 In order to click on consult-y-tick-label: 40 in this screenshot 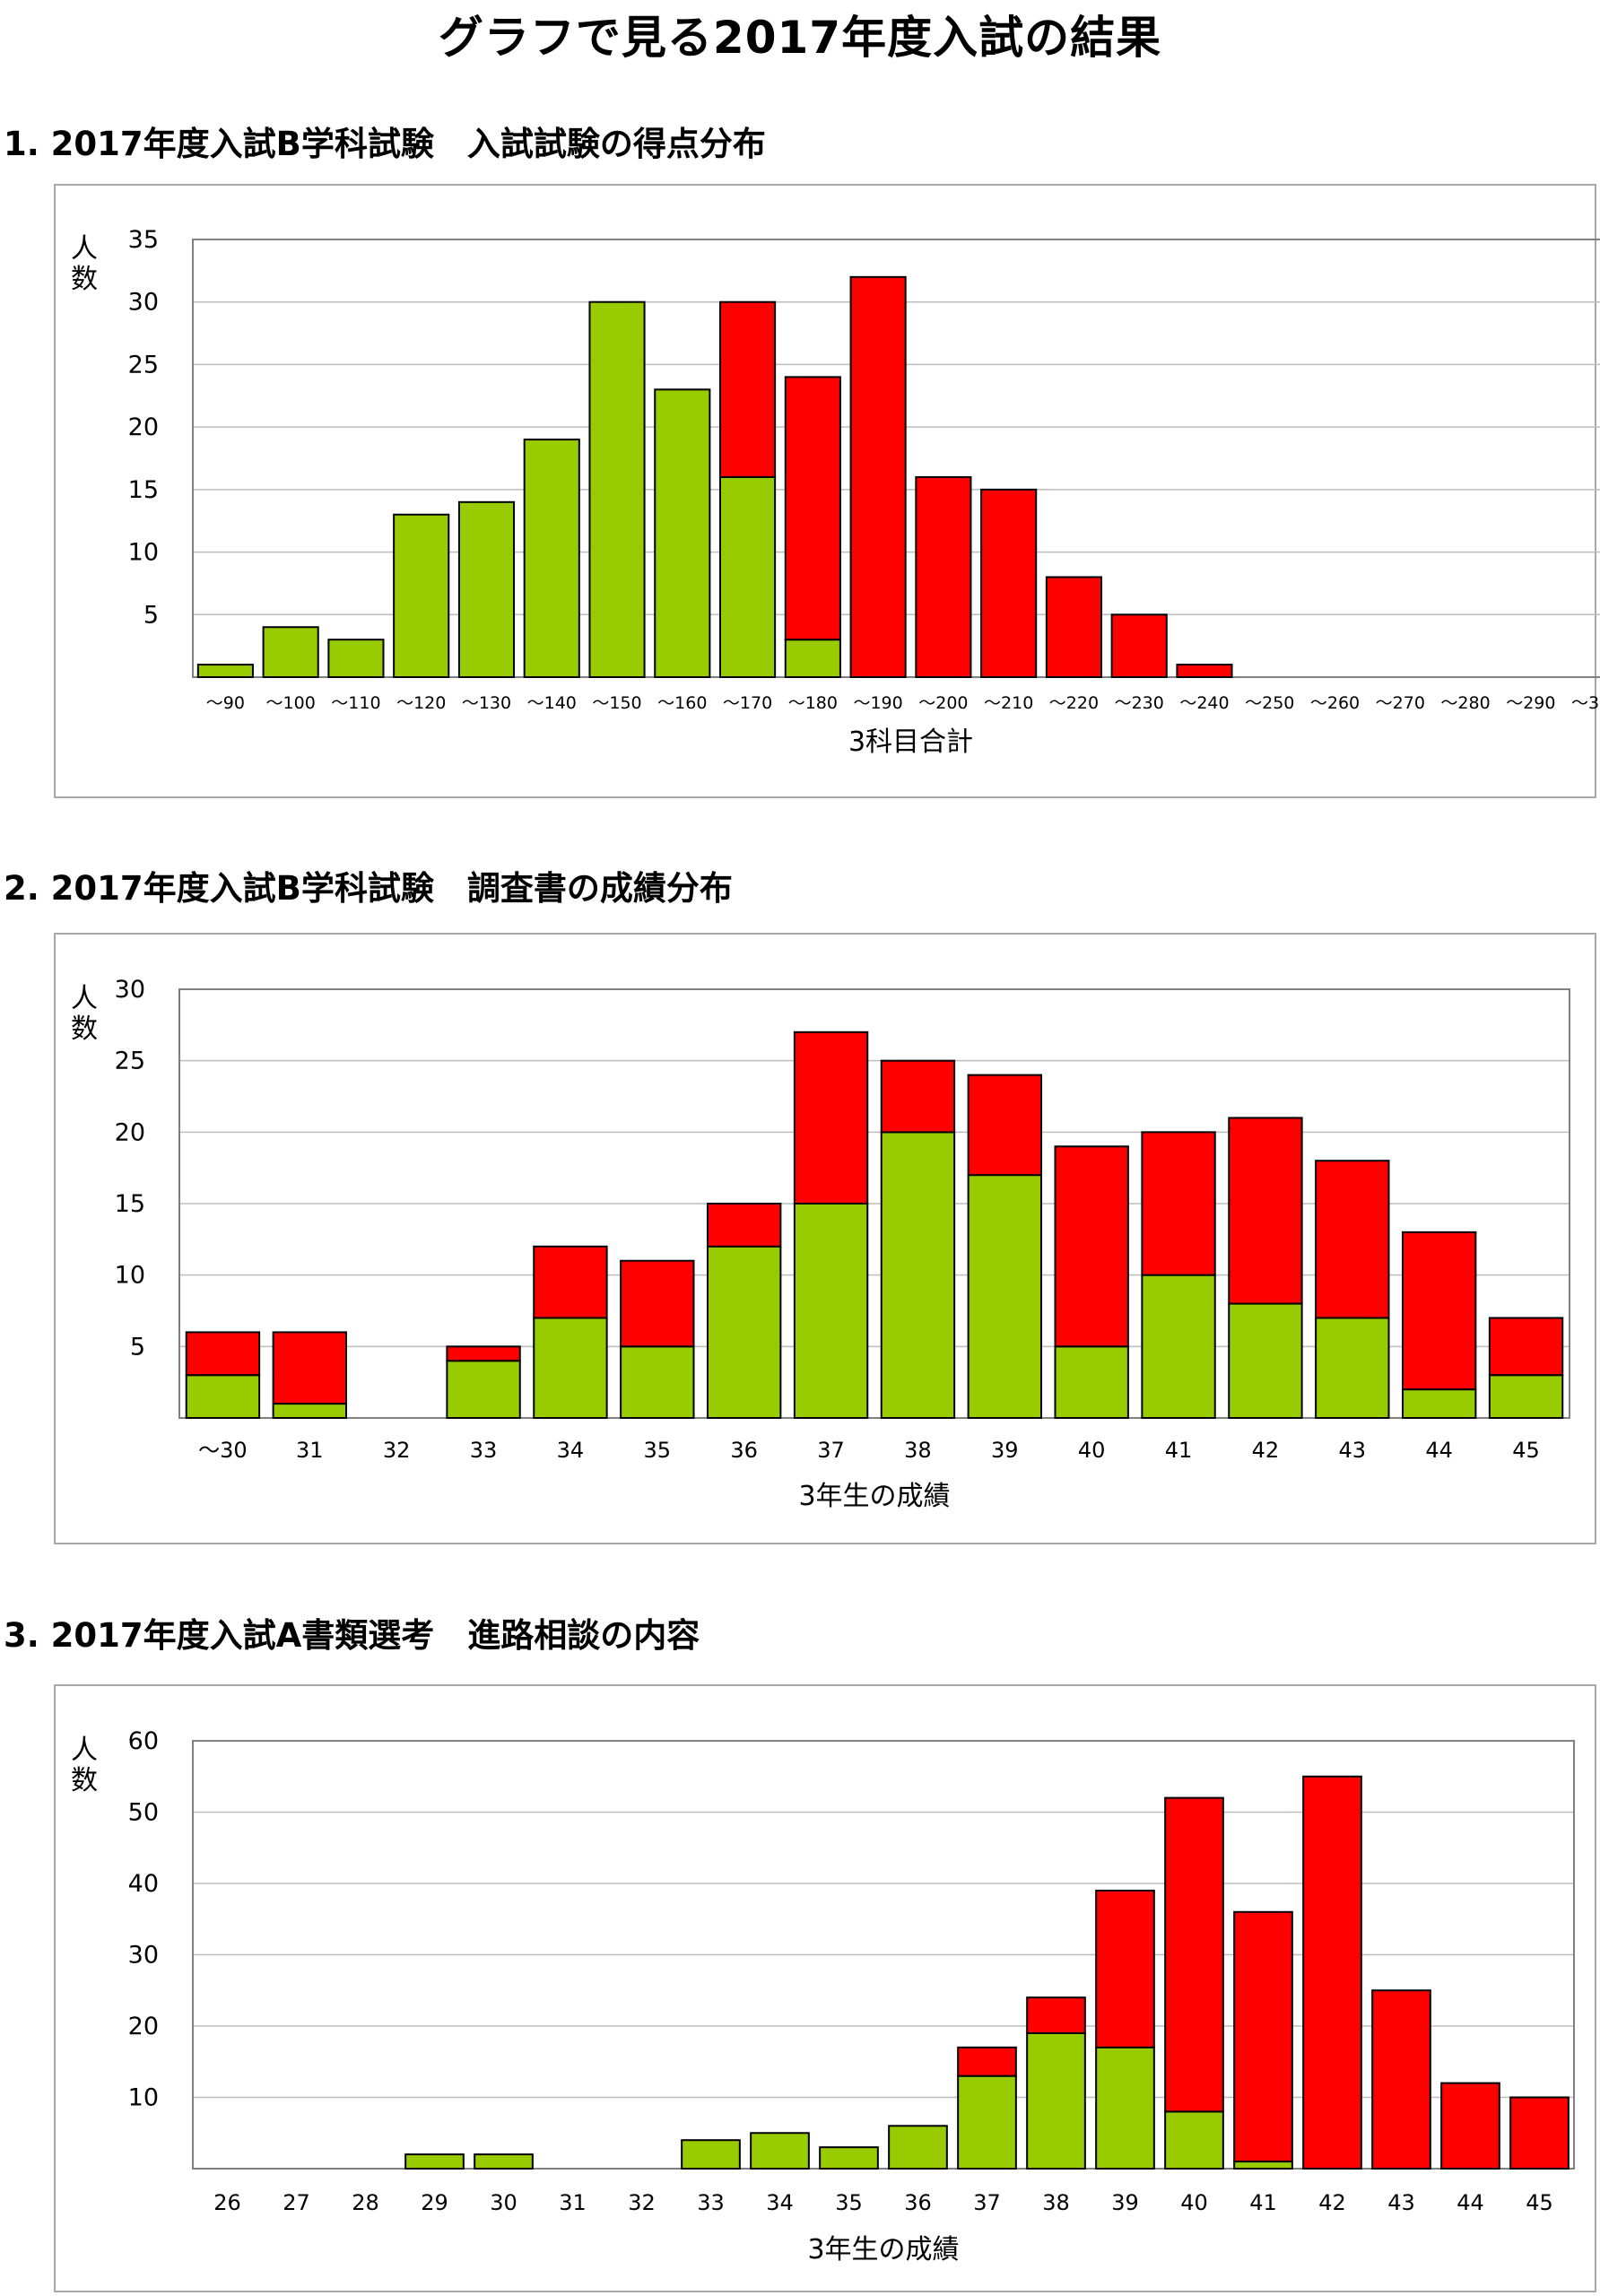, I will do `click(143, 1884)`.